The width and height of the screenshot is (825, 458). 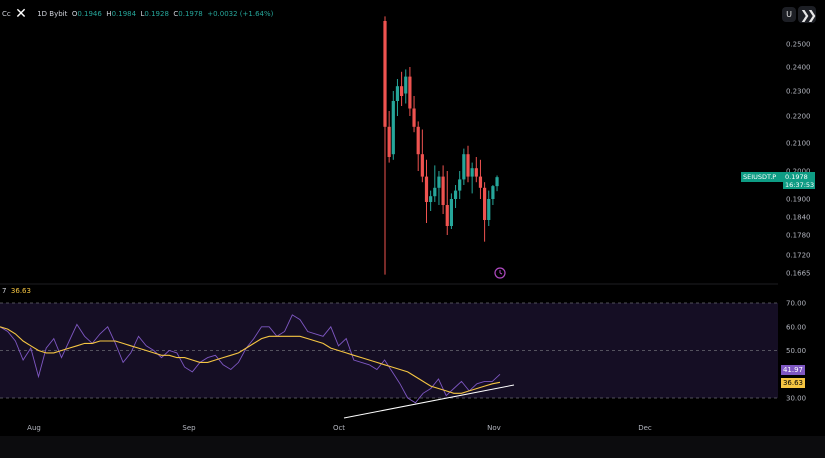 I want to click on double-chevron-right-icon: ❯❯, so click(x=808, y=14).